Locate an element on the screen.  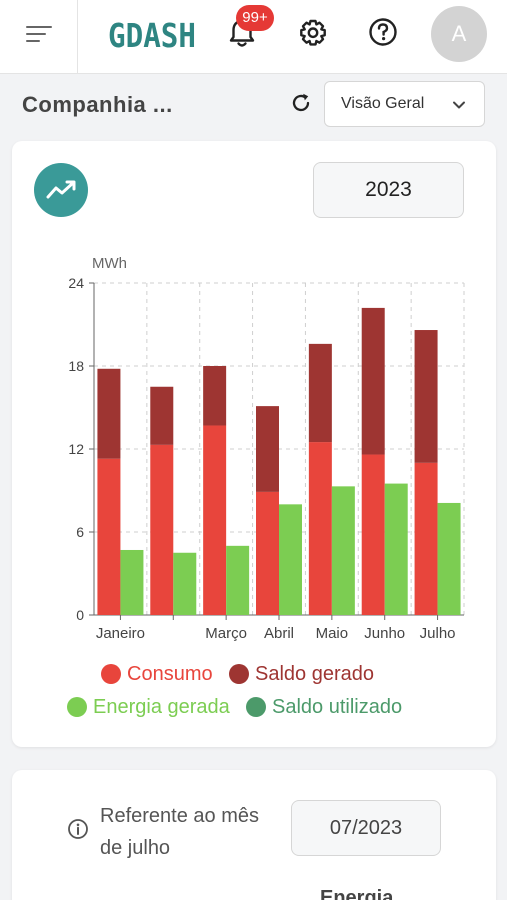
y-tick-label: 6 is located at coordinates (80, 532).